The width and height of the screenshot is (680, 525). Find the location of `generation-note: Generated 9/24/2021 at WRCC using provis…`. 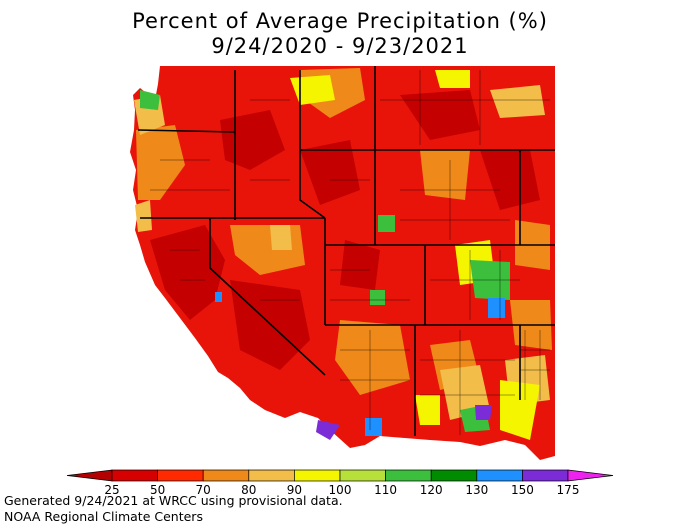

generation-note: Generated 9/24/2021 at WRCC using provis… is located at coordinates (173, 500).